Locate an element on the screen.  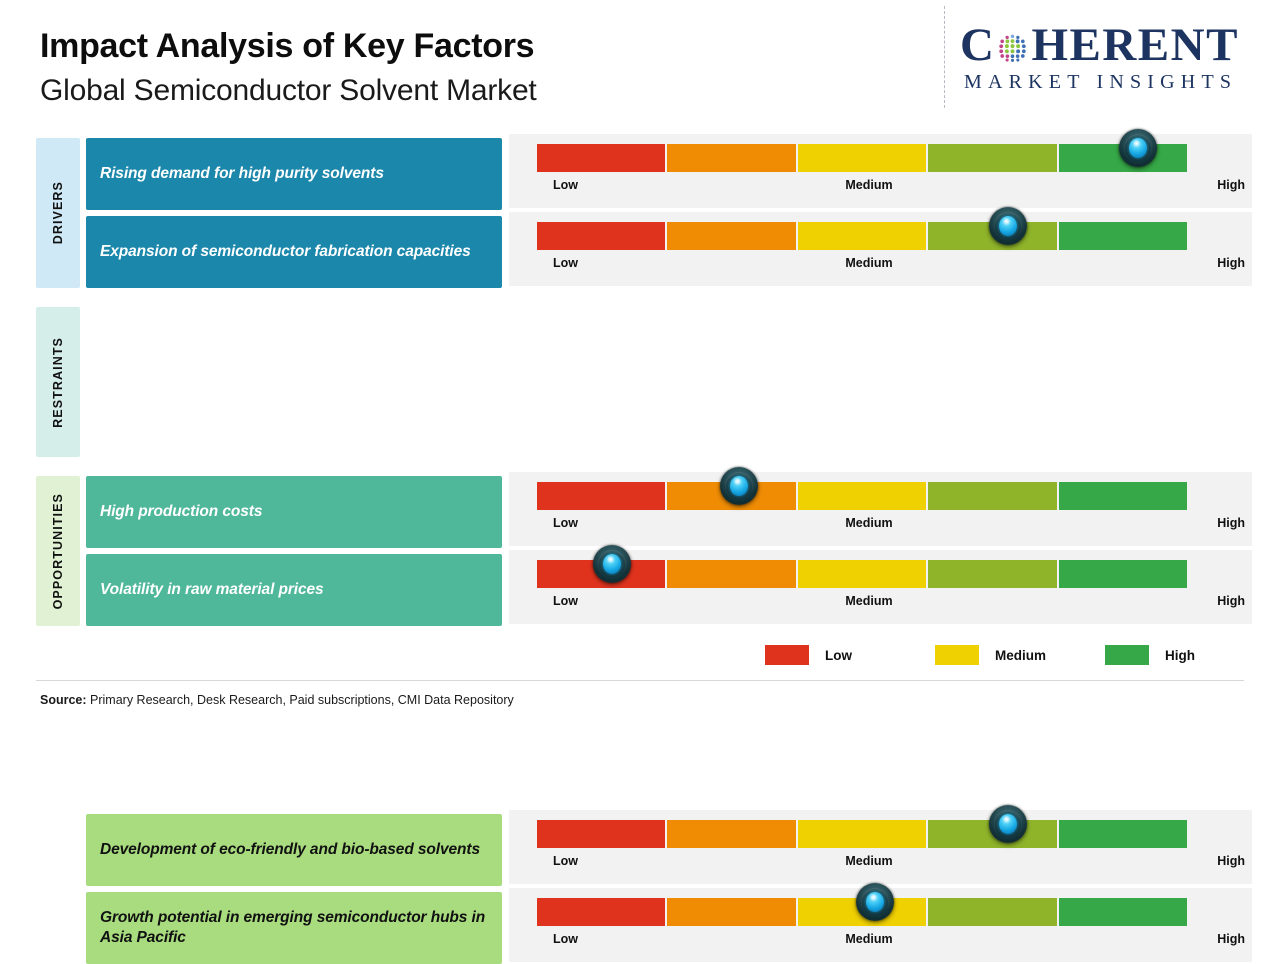
factor-box: Volatility in raw material prices is located at coordinates (294, 590).